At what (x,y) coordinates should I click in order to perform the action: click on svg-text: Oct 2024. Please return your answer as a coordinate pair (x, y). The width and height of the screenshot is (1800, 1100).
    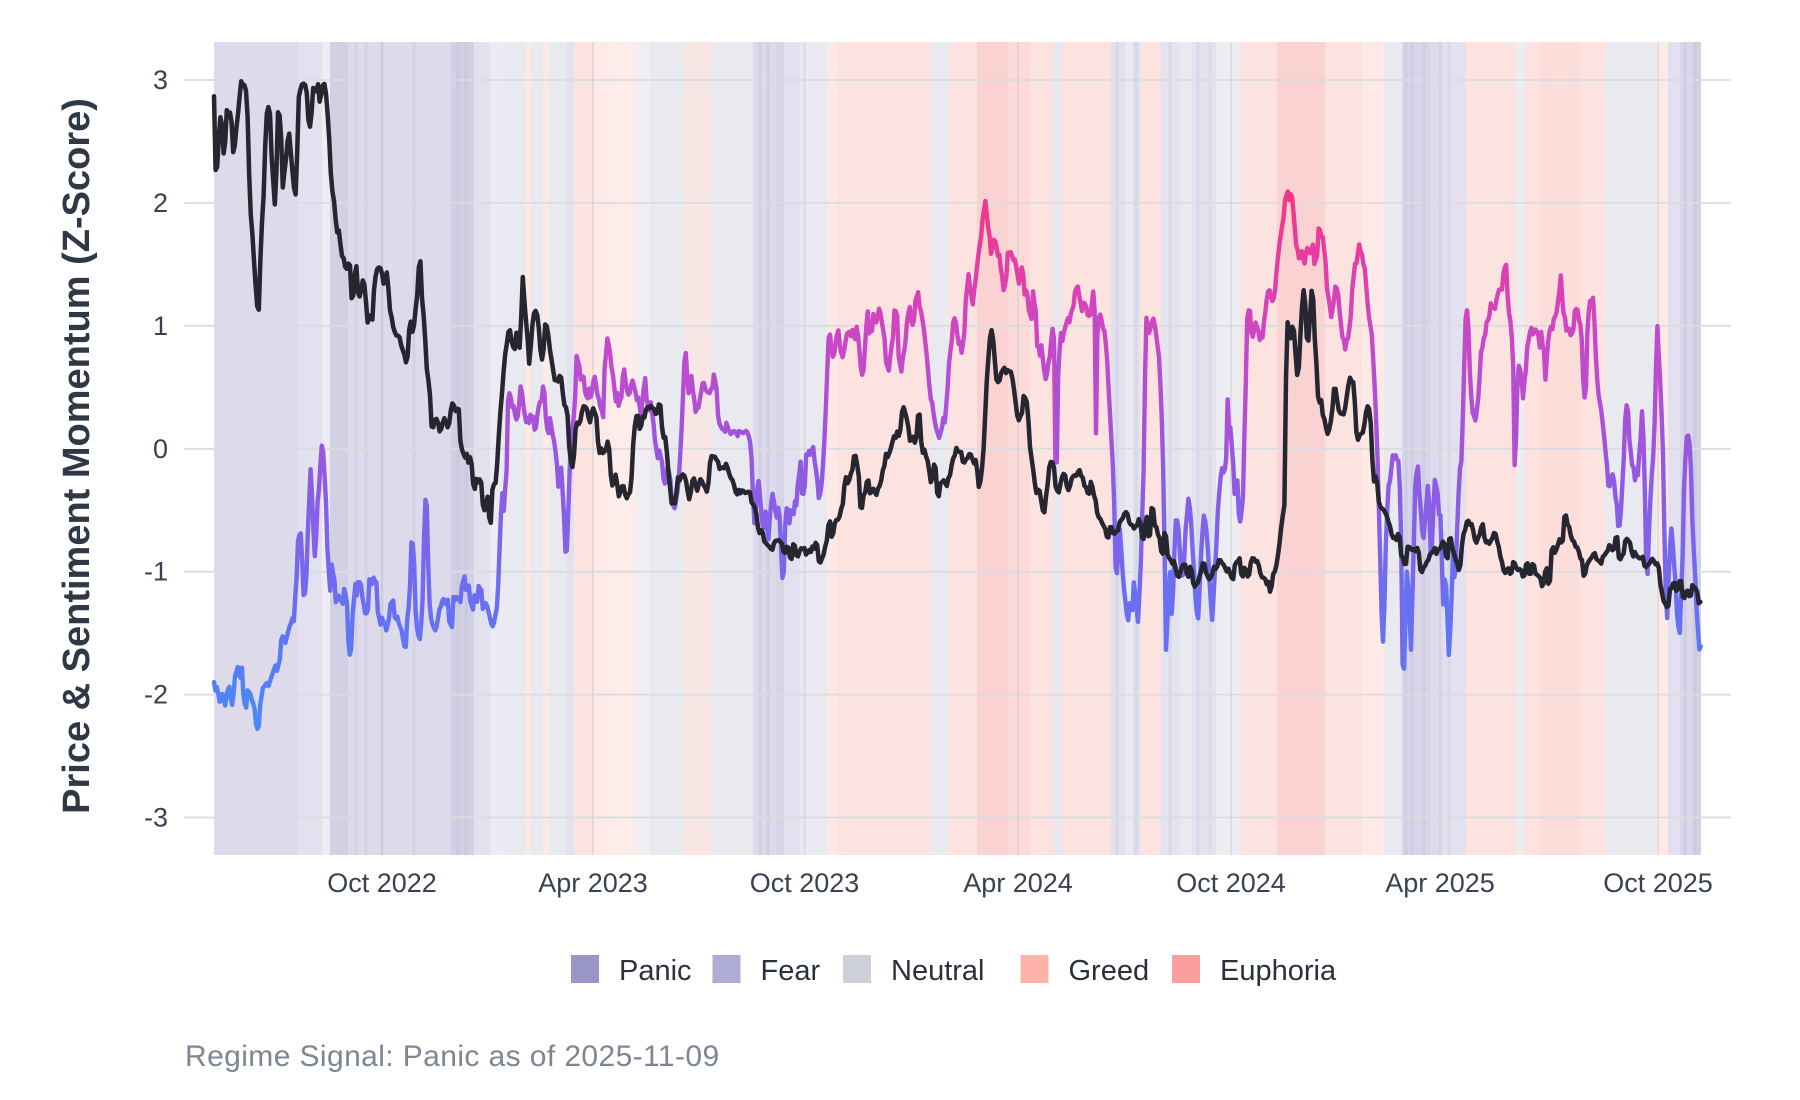
    Looking at the image, I should click on (1231, 883).